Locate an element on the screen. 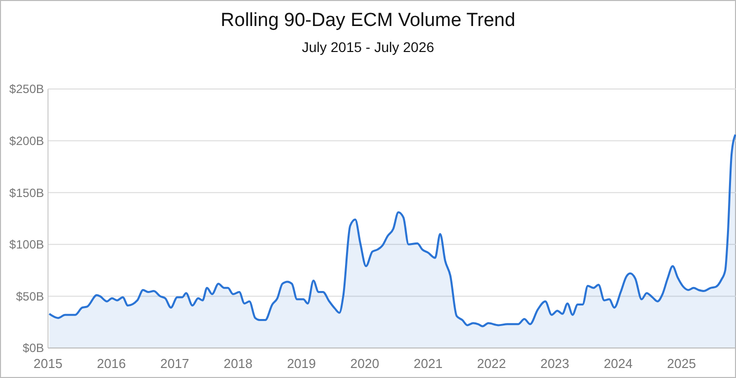 Image resolution: width=736 pixels, height=378 pixels. x-tick-label: 2017 is located at coordinates (175, 363).